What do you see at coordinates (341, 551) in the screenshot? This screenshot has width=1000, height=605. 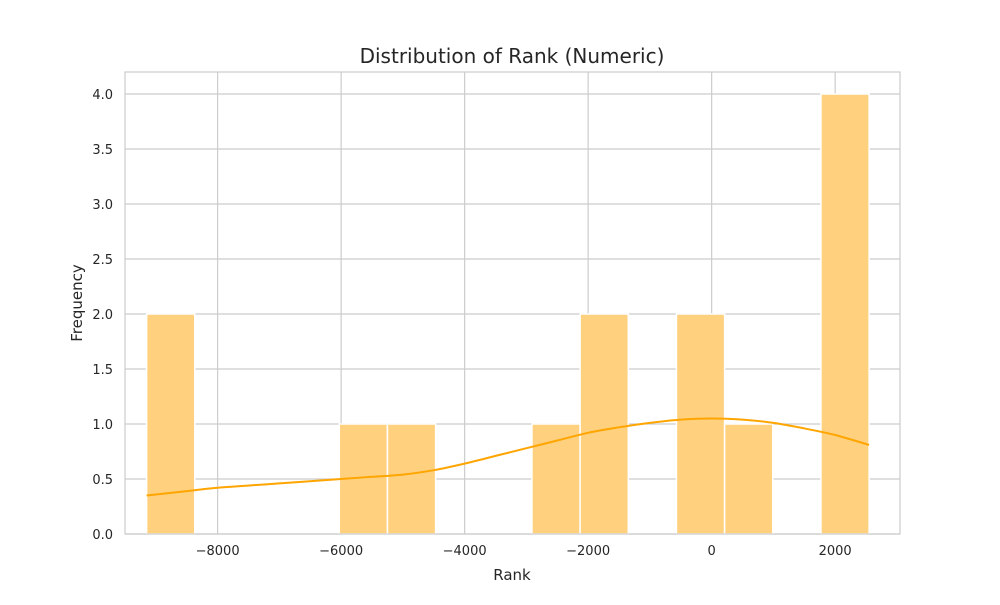 I see `x-tick-label: −6000` at bounding box center [341, 551].